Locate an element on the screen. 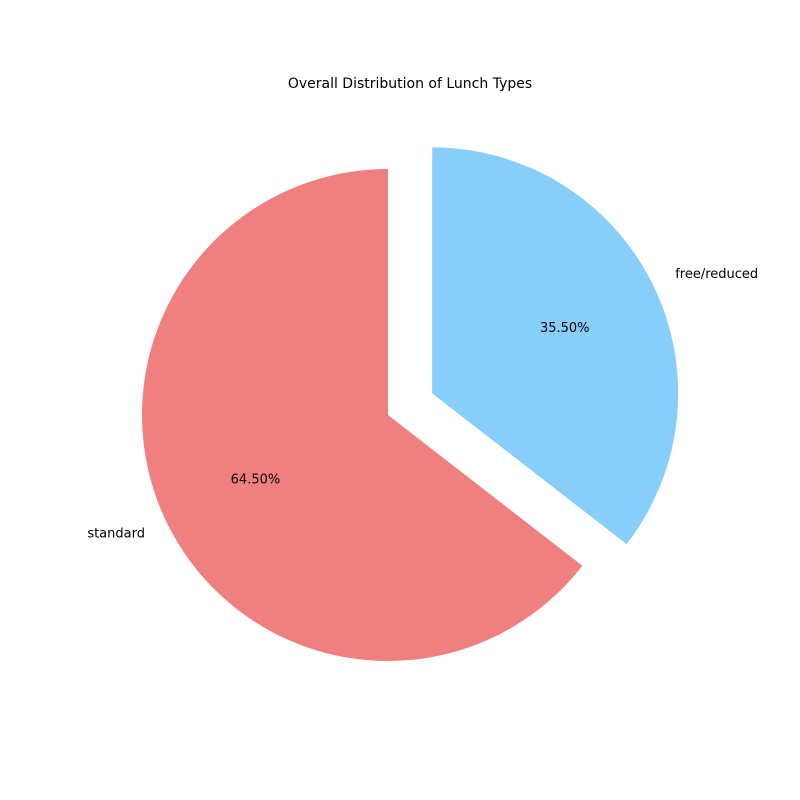  slice-label: standard is located at coordinates (116, 534).